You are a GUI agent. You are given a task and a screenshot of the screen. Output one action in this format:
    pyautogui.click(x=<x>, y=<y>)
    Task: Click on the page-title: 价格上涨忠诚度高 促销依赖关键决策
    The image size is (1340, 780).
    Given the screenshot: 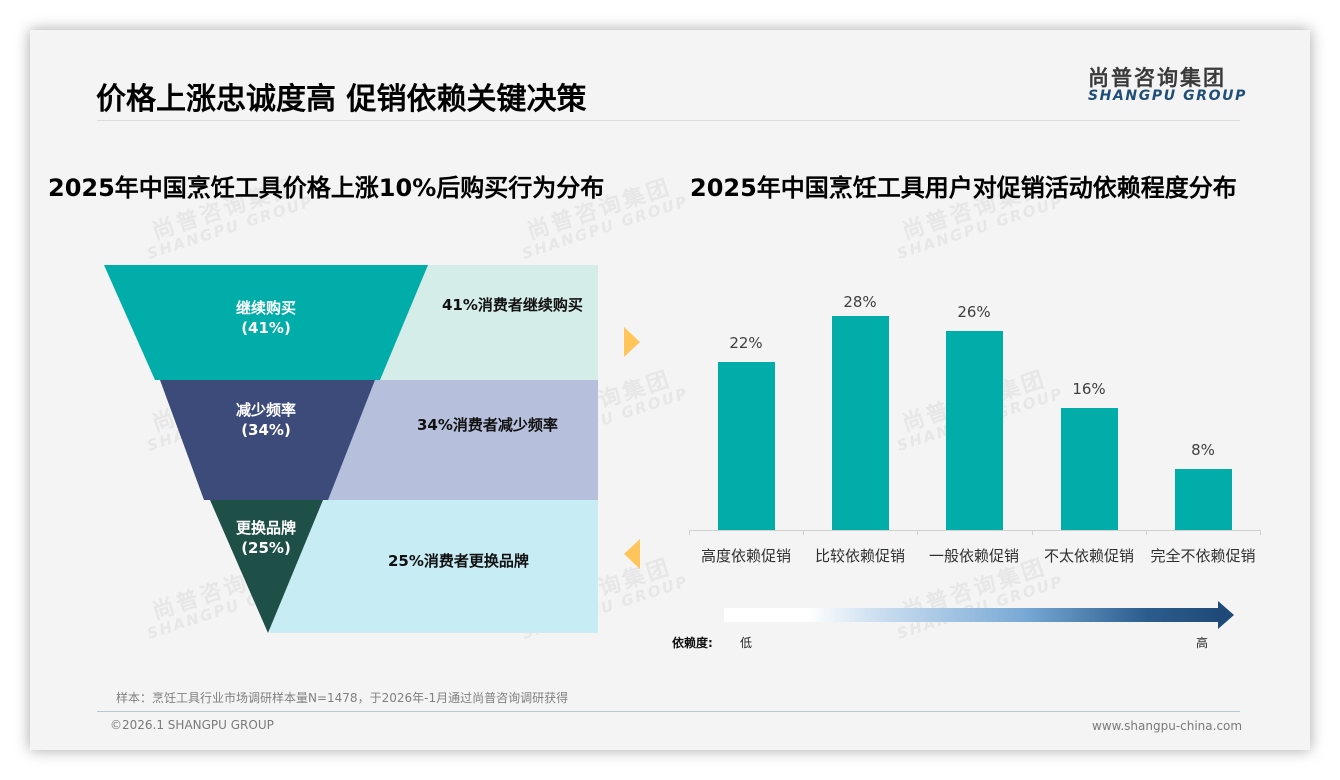 What is the action you would take?
    pyautogui.click(x=341, y=99)
    